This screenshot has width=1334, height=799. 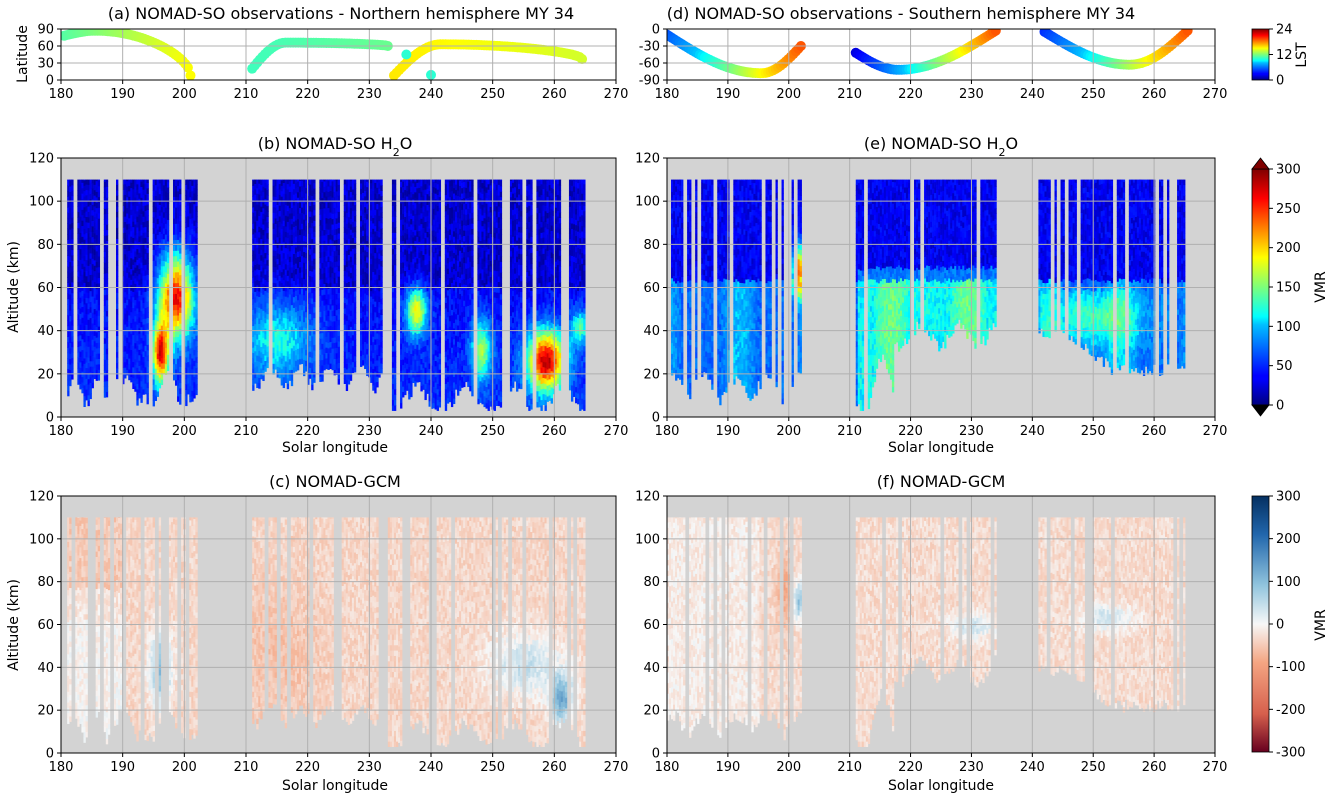 I want to click on y-tick-label: -30, so click(x=649, y=47).